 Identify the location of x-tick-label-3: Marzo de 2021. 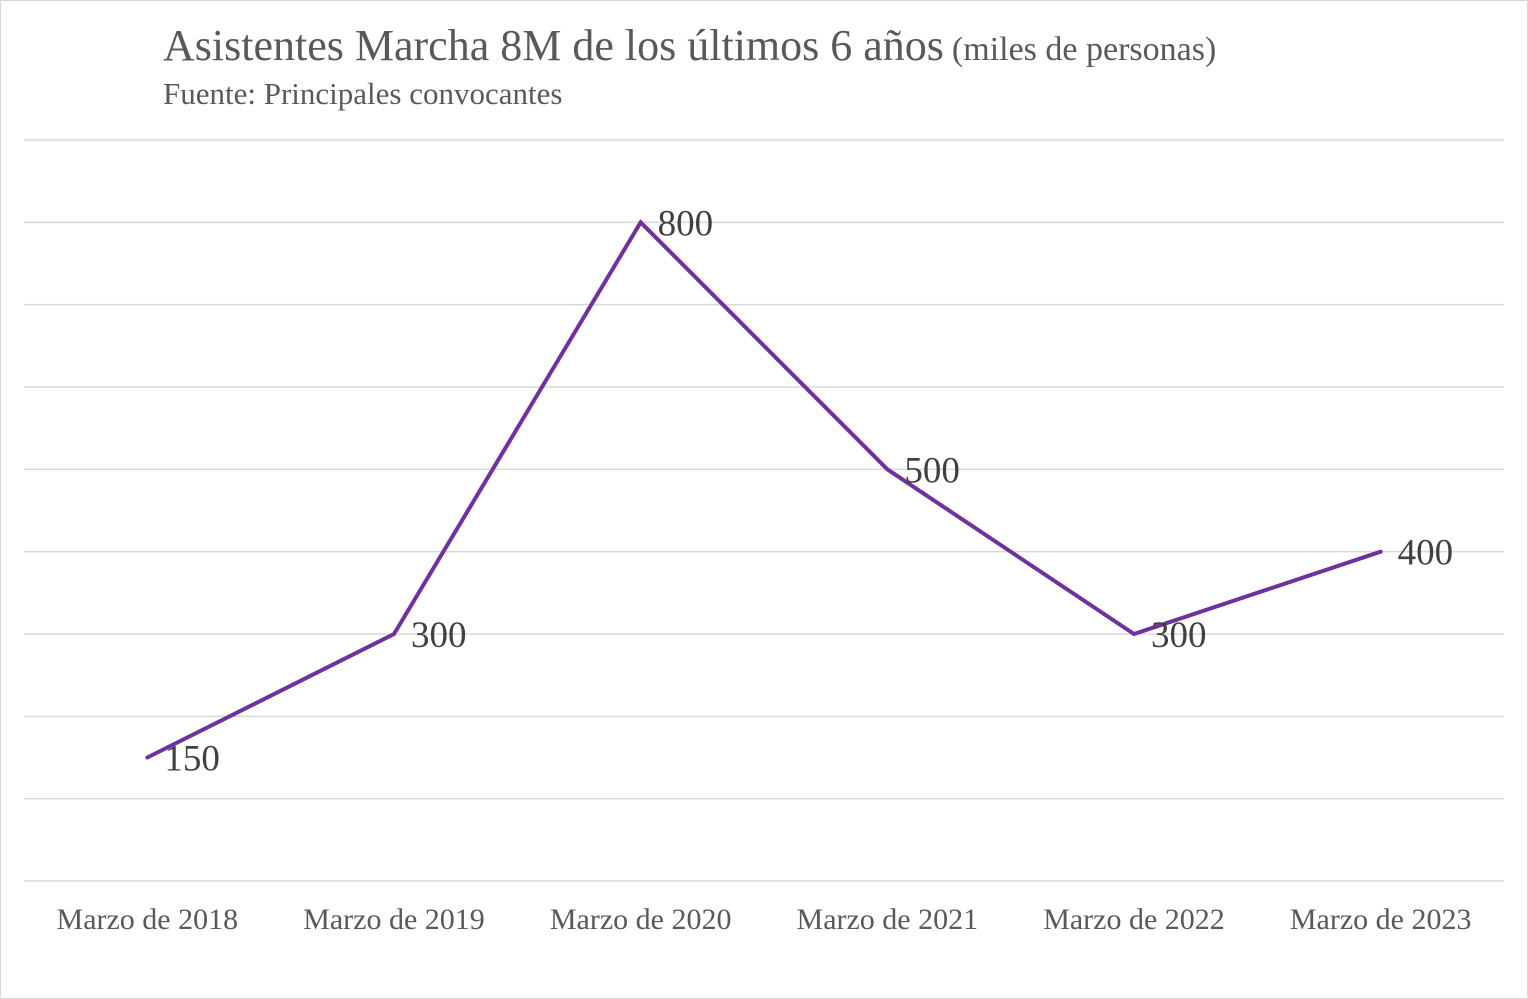
(888, 919).